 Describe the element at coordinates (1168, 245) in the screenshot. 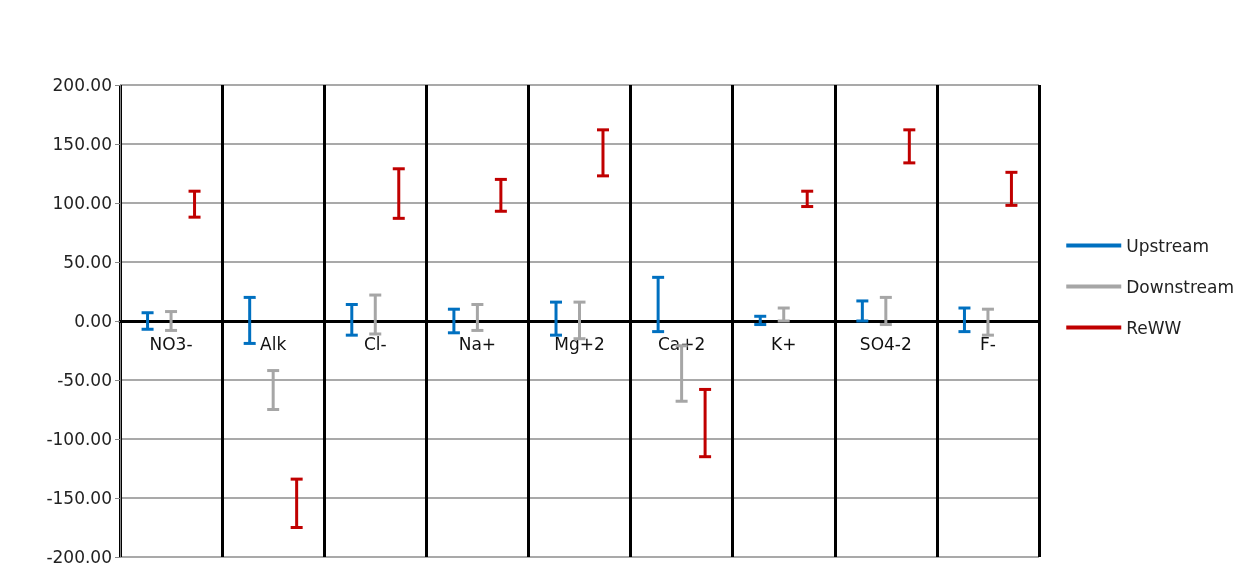

I see `legend-label: Upstream` at that location.